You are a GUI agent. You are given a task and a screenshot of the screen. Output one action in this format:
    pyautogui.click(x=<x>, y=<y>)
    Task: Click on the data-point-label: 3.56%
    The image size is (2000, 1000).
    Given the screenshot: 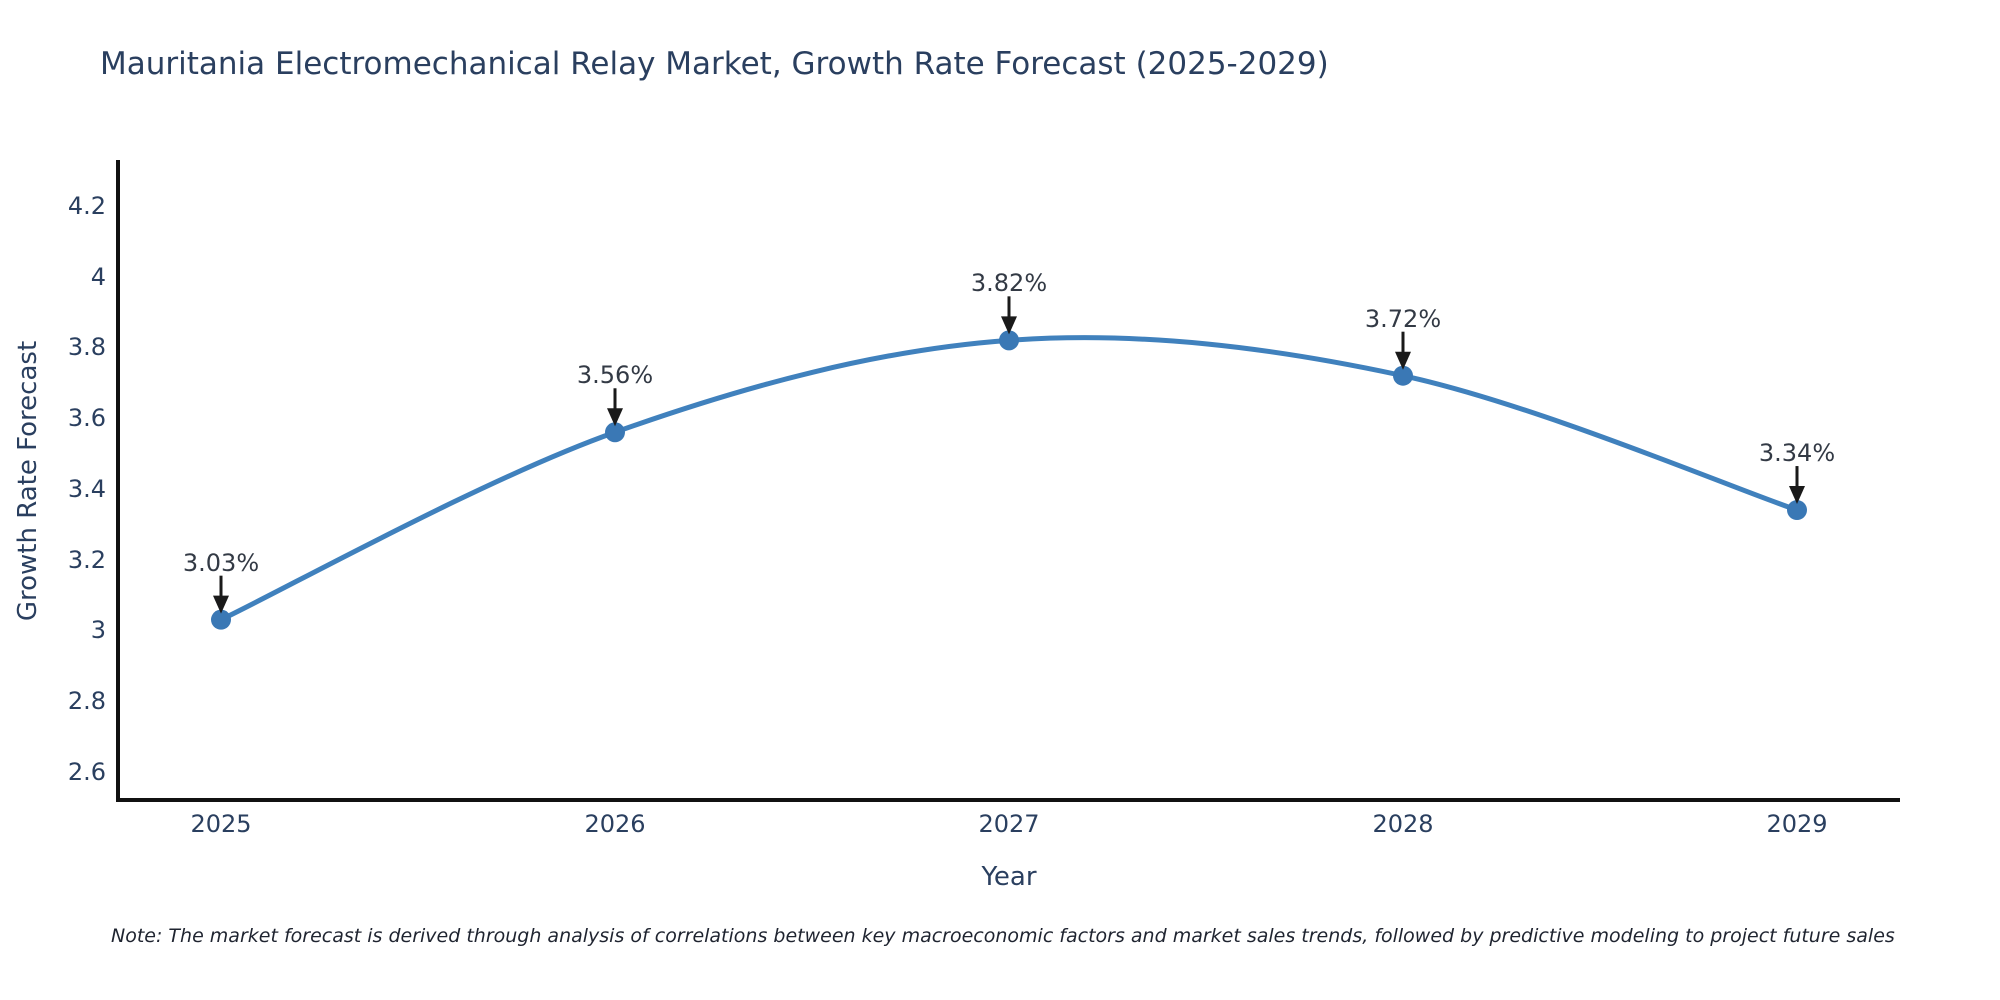 What is the action you would take?
    pyautogui.click(x=615, y=375)
    